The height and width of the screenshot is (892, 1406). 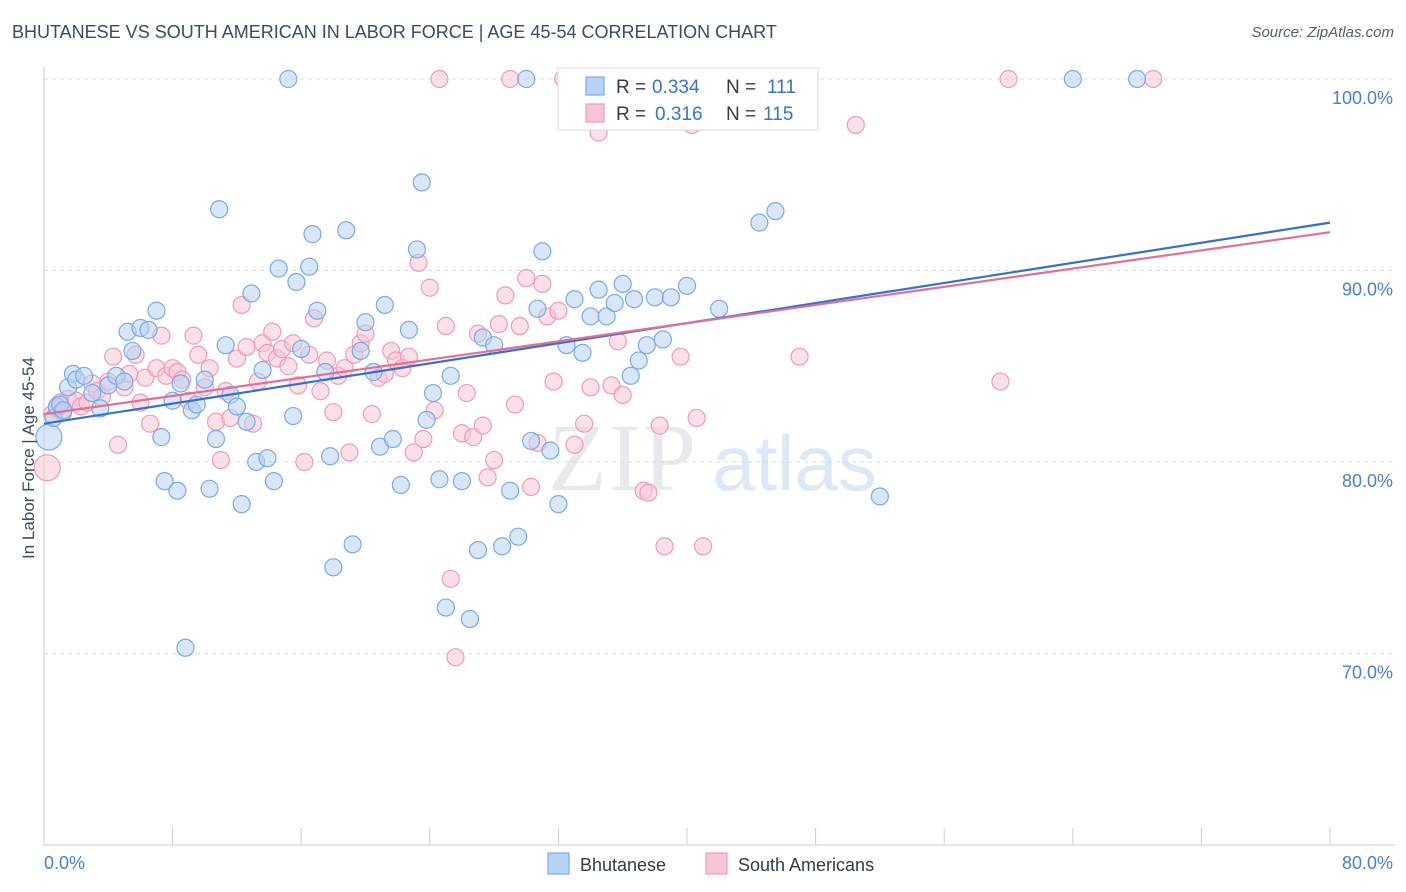 I want to click on legend-n-value-1: 111, so click(x=781, y=87).